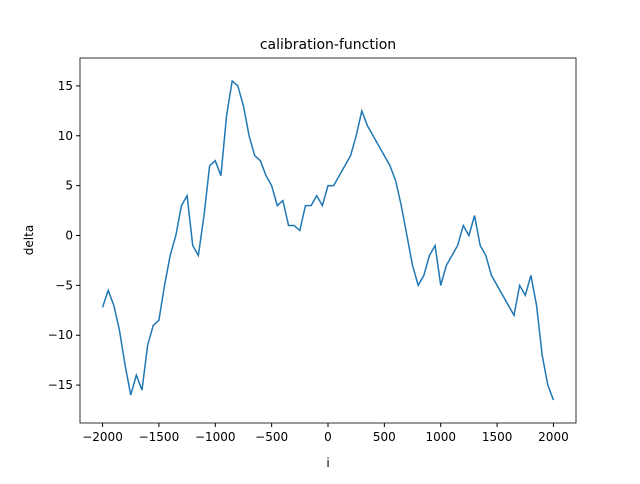 Image resolution: width=640 pixels, height=484 pixels. I want to click on y-tick-label: 5, so click(69, 186).